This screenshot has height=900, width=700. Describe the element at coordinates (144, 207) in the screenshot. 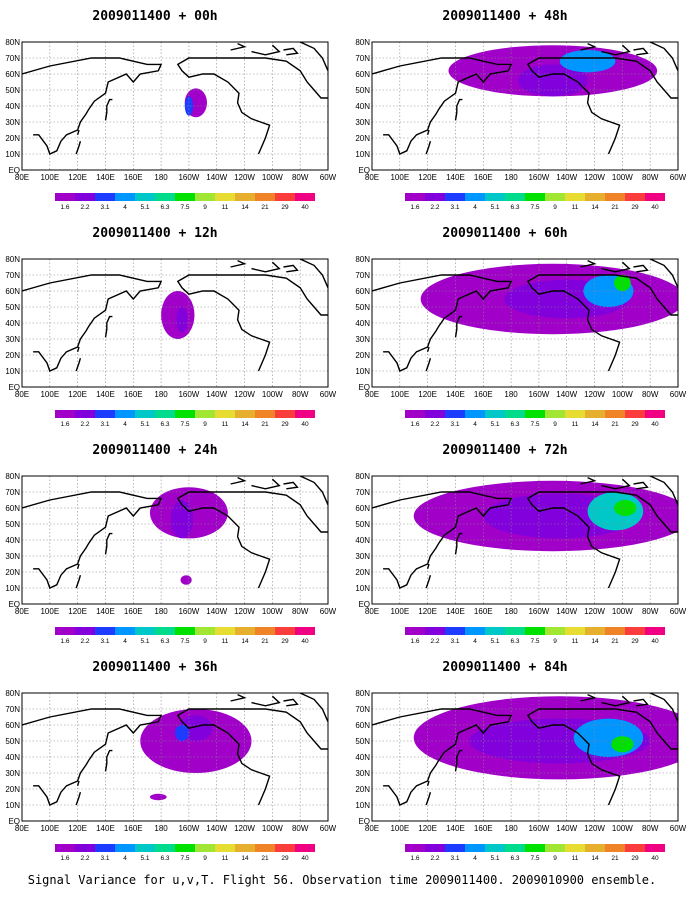

I see `colorbar-label: 5.1` at that location.